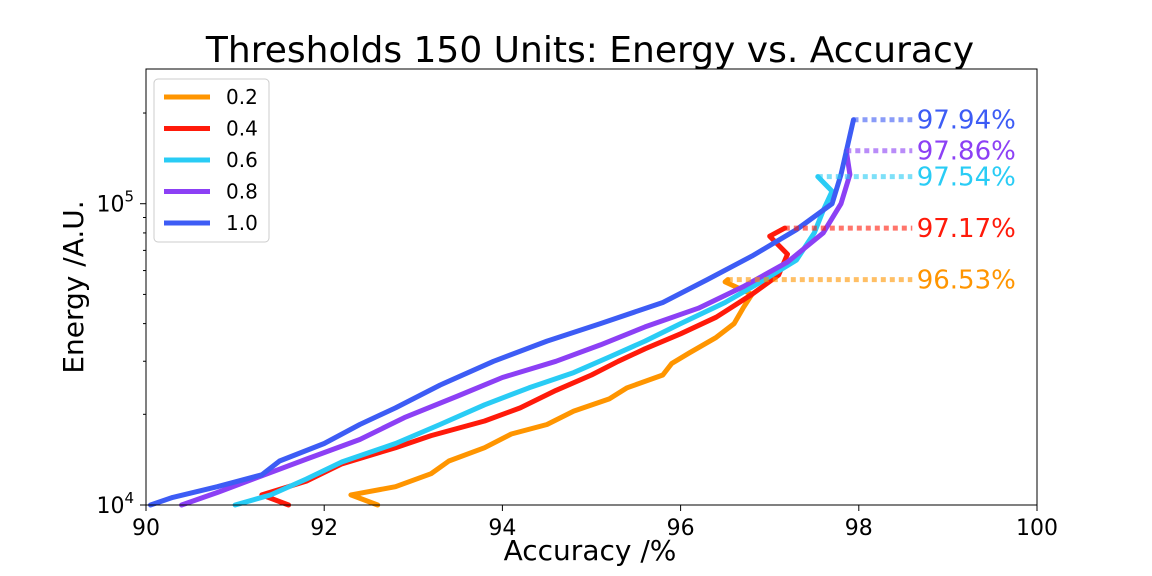  I want to click on legend-box, so click(211, 160).